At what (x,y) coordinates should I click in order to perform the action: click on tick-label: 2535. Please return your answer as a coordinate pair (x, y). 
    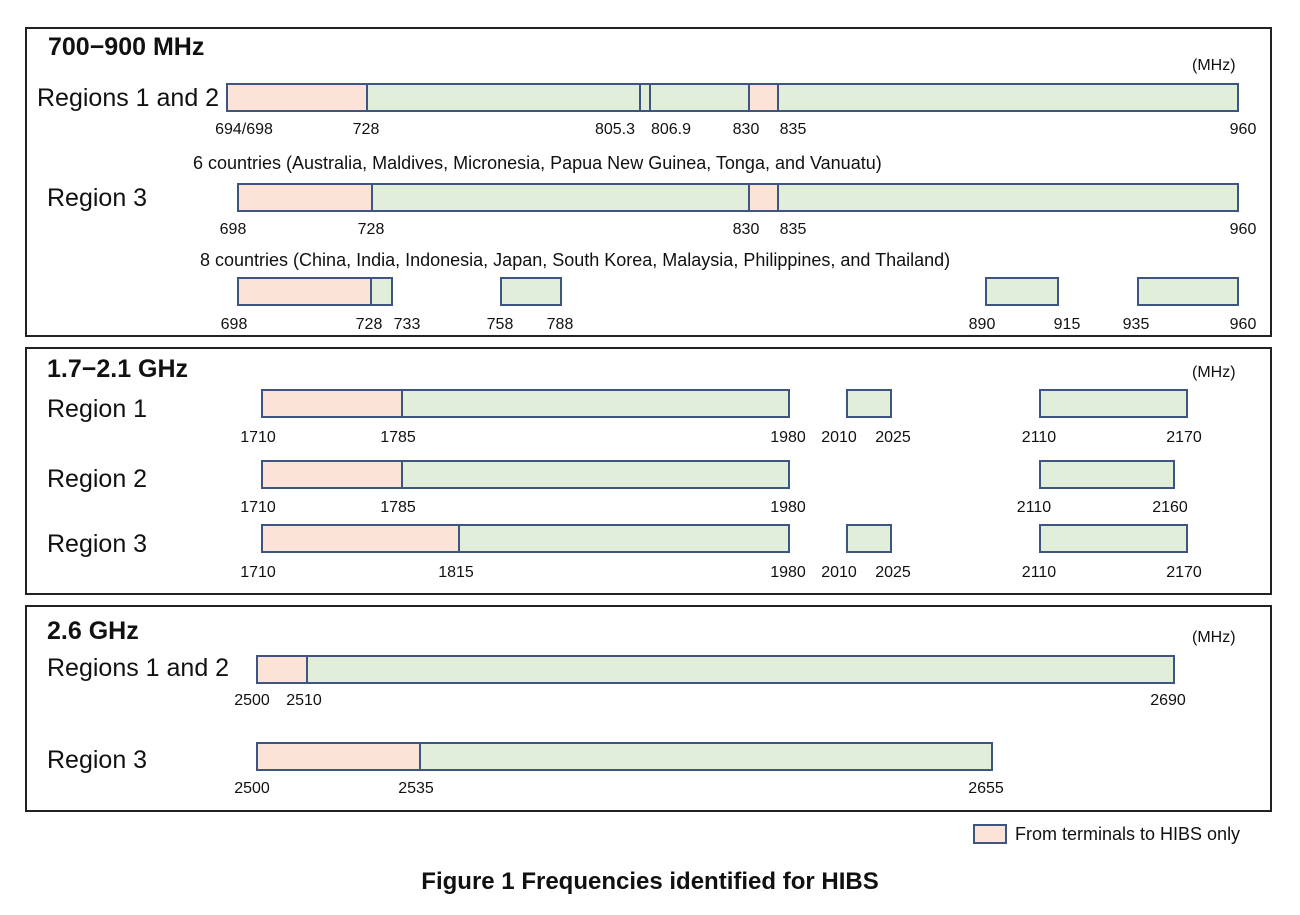
    Looking at the image, I should click on (416, 788).